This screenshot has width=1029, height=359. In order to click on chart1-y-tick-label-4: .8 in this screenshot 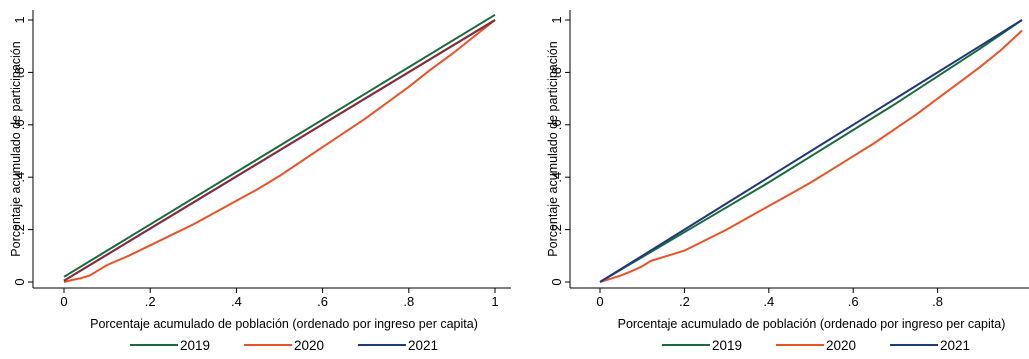, I will do `click(19, 72)`.